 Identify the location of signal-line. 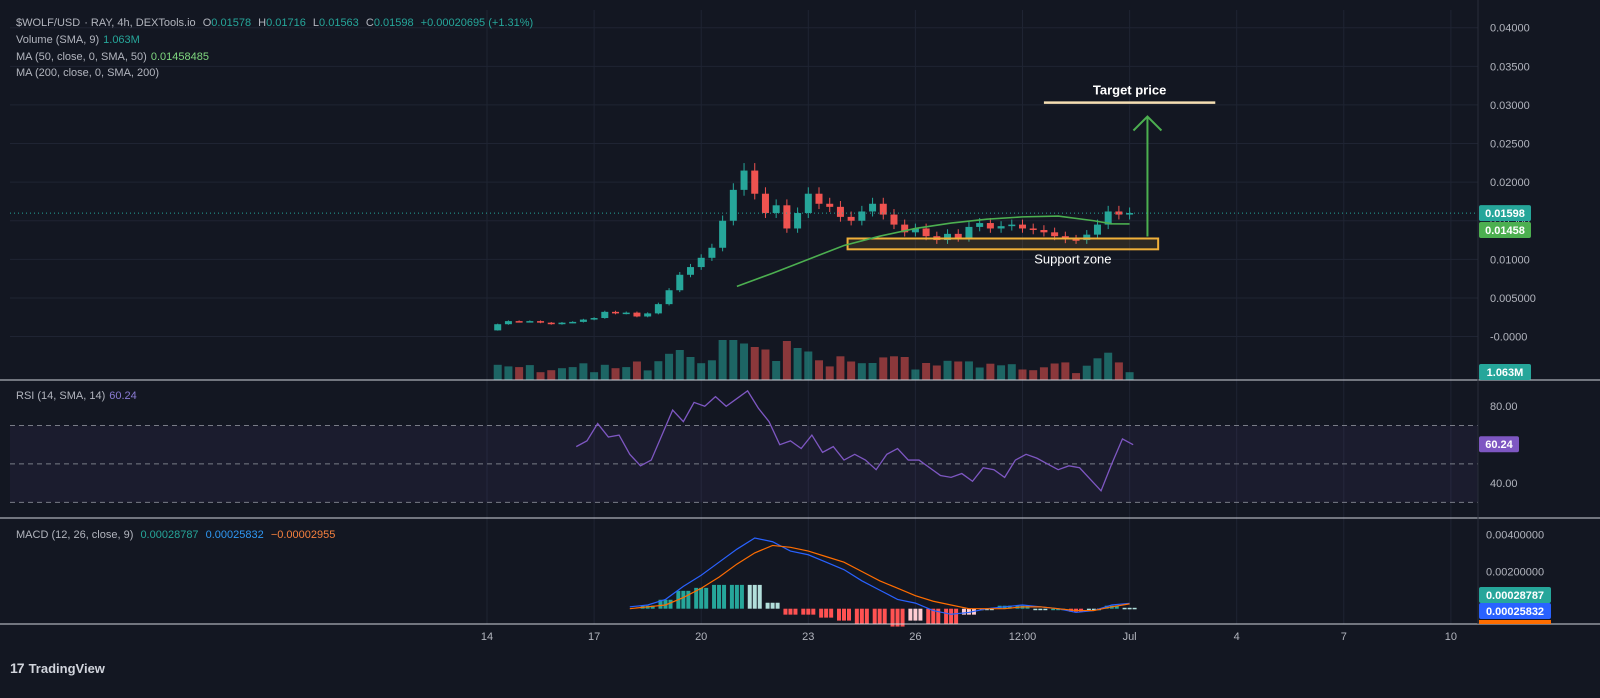
(879, 578).